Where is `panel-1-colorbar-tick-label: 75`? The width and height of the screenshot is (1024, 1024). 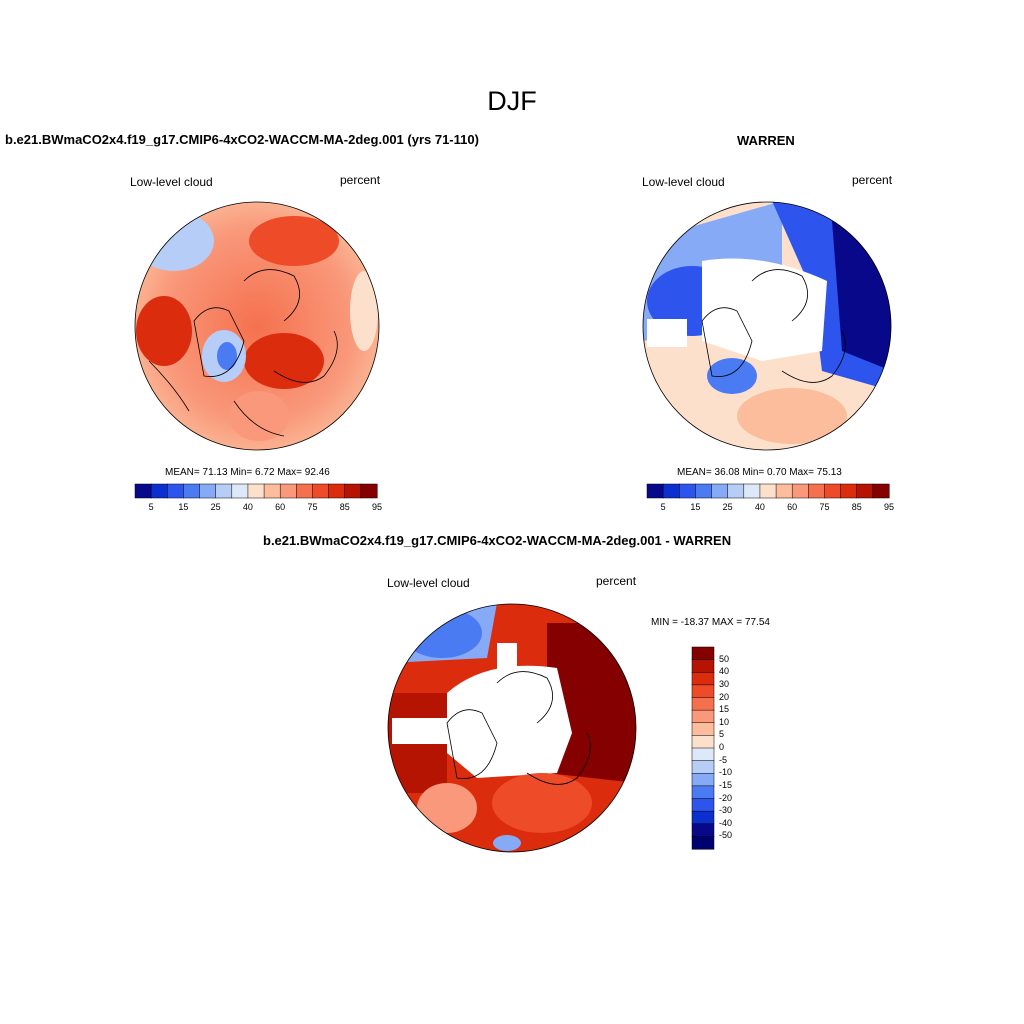
panel-1-colorbar-tick-label: 75 is located at coordinates (312, 507).